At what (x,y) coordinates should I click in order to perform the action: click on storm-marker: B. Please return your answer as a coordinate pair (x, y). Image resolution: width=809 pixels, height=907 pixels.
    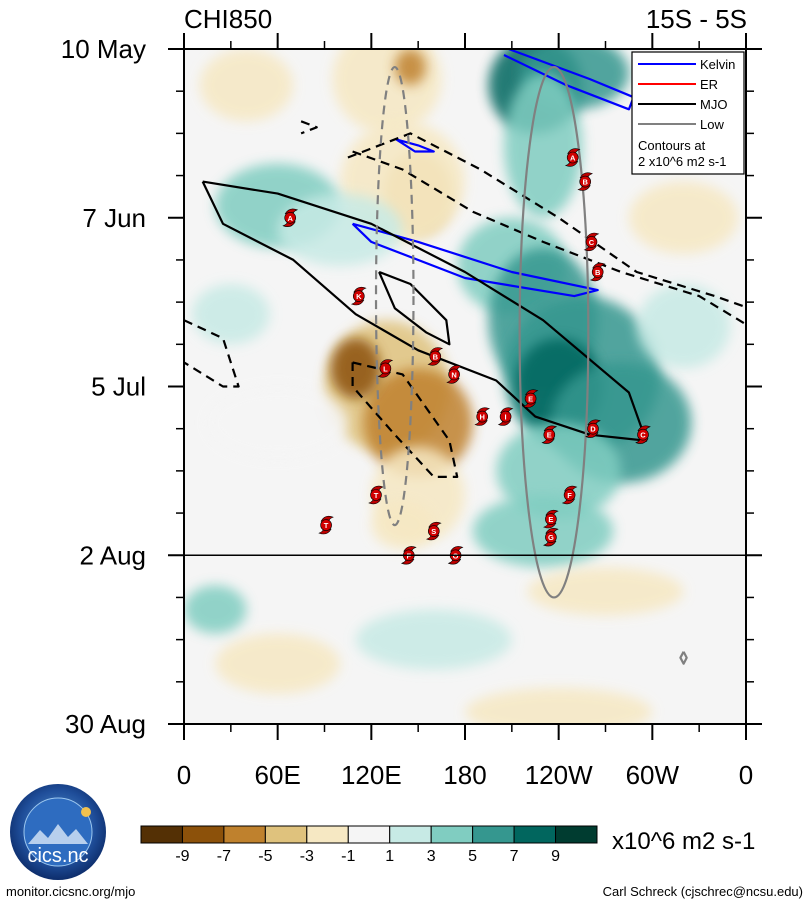
    Looking at the image, I should click on (597, 272).